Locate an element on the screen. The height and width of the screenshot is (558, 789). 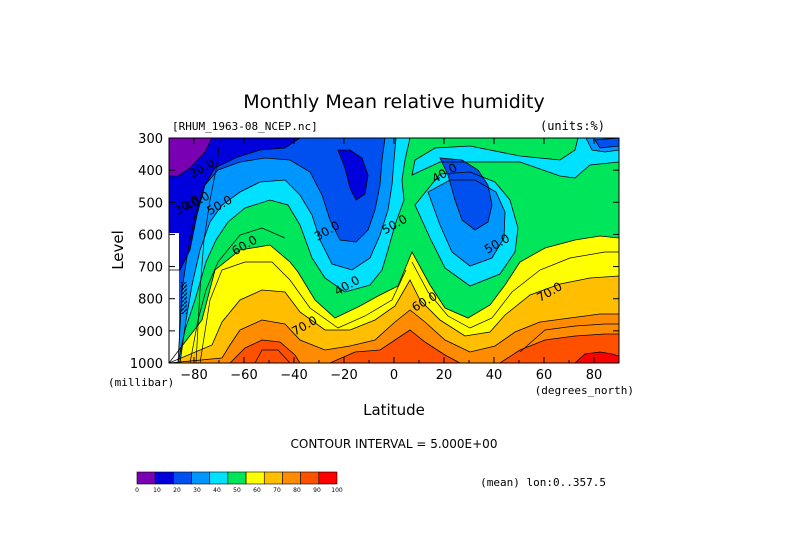
missing-data-mask is located at coordinates (174, 298).